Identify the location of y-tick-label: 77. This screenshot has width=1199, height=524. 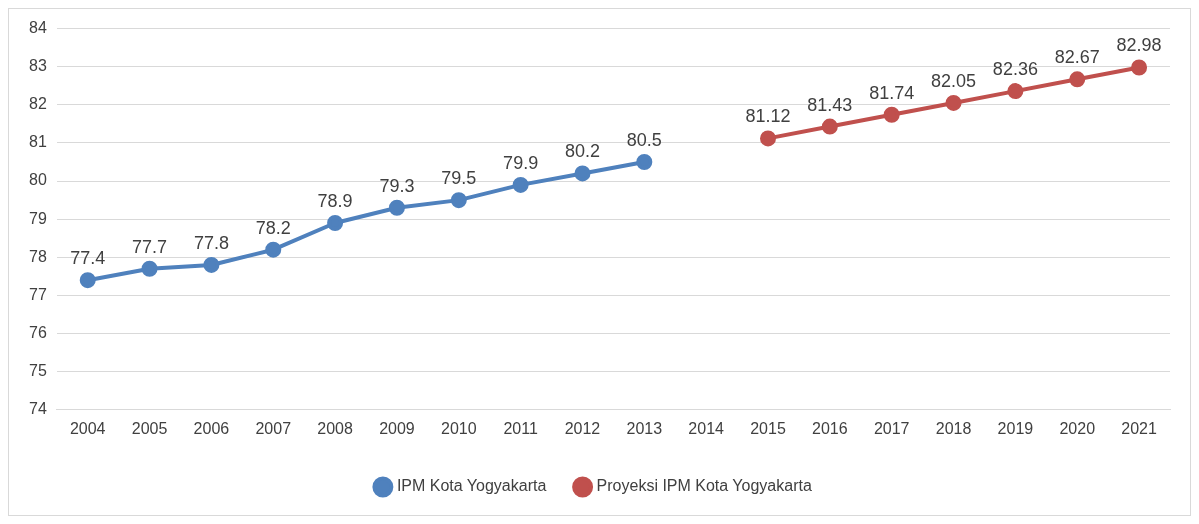
(38, 294).